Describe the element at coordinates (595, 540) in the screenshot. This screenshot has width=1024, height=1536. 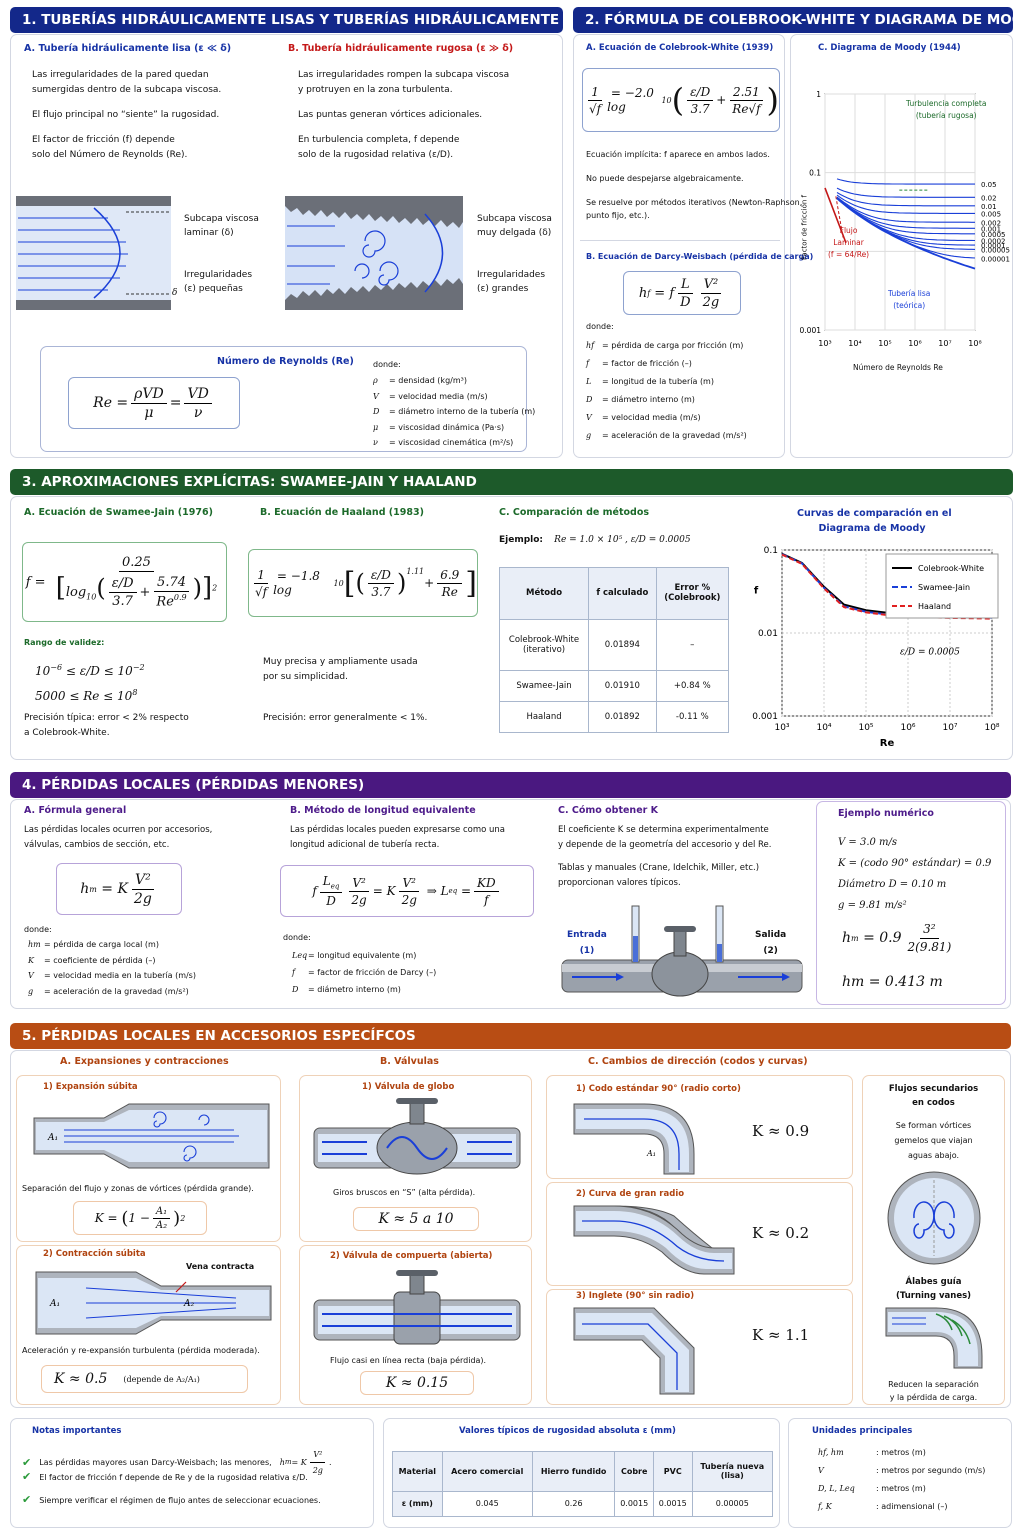
I see `compare-example: Ejemplo: Re = 1.0 × 10⁵ , ε/D = 0.0005` at that location.